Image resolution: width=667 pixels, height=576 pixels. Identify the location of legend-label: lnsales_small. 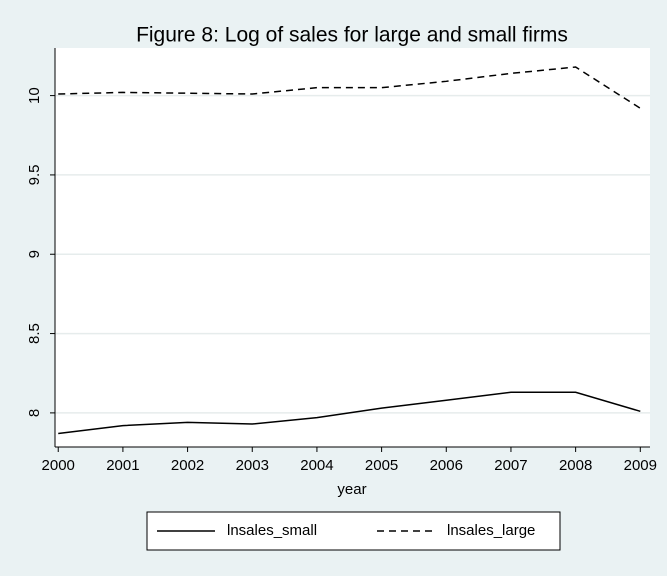
(272, 530).